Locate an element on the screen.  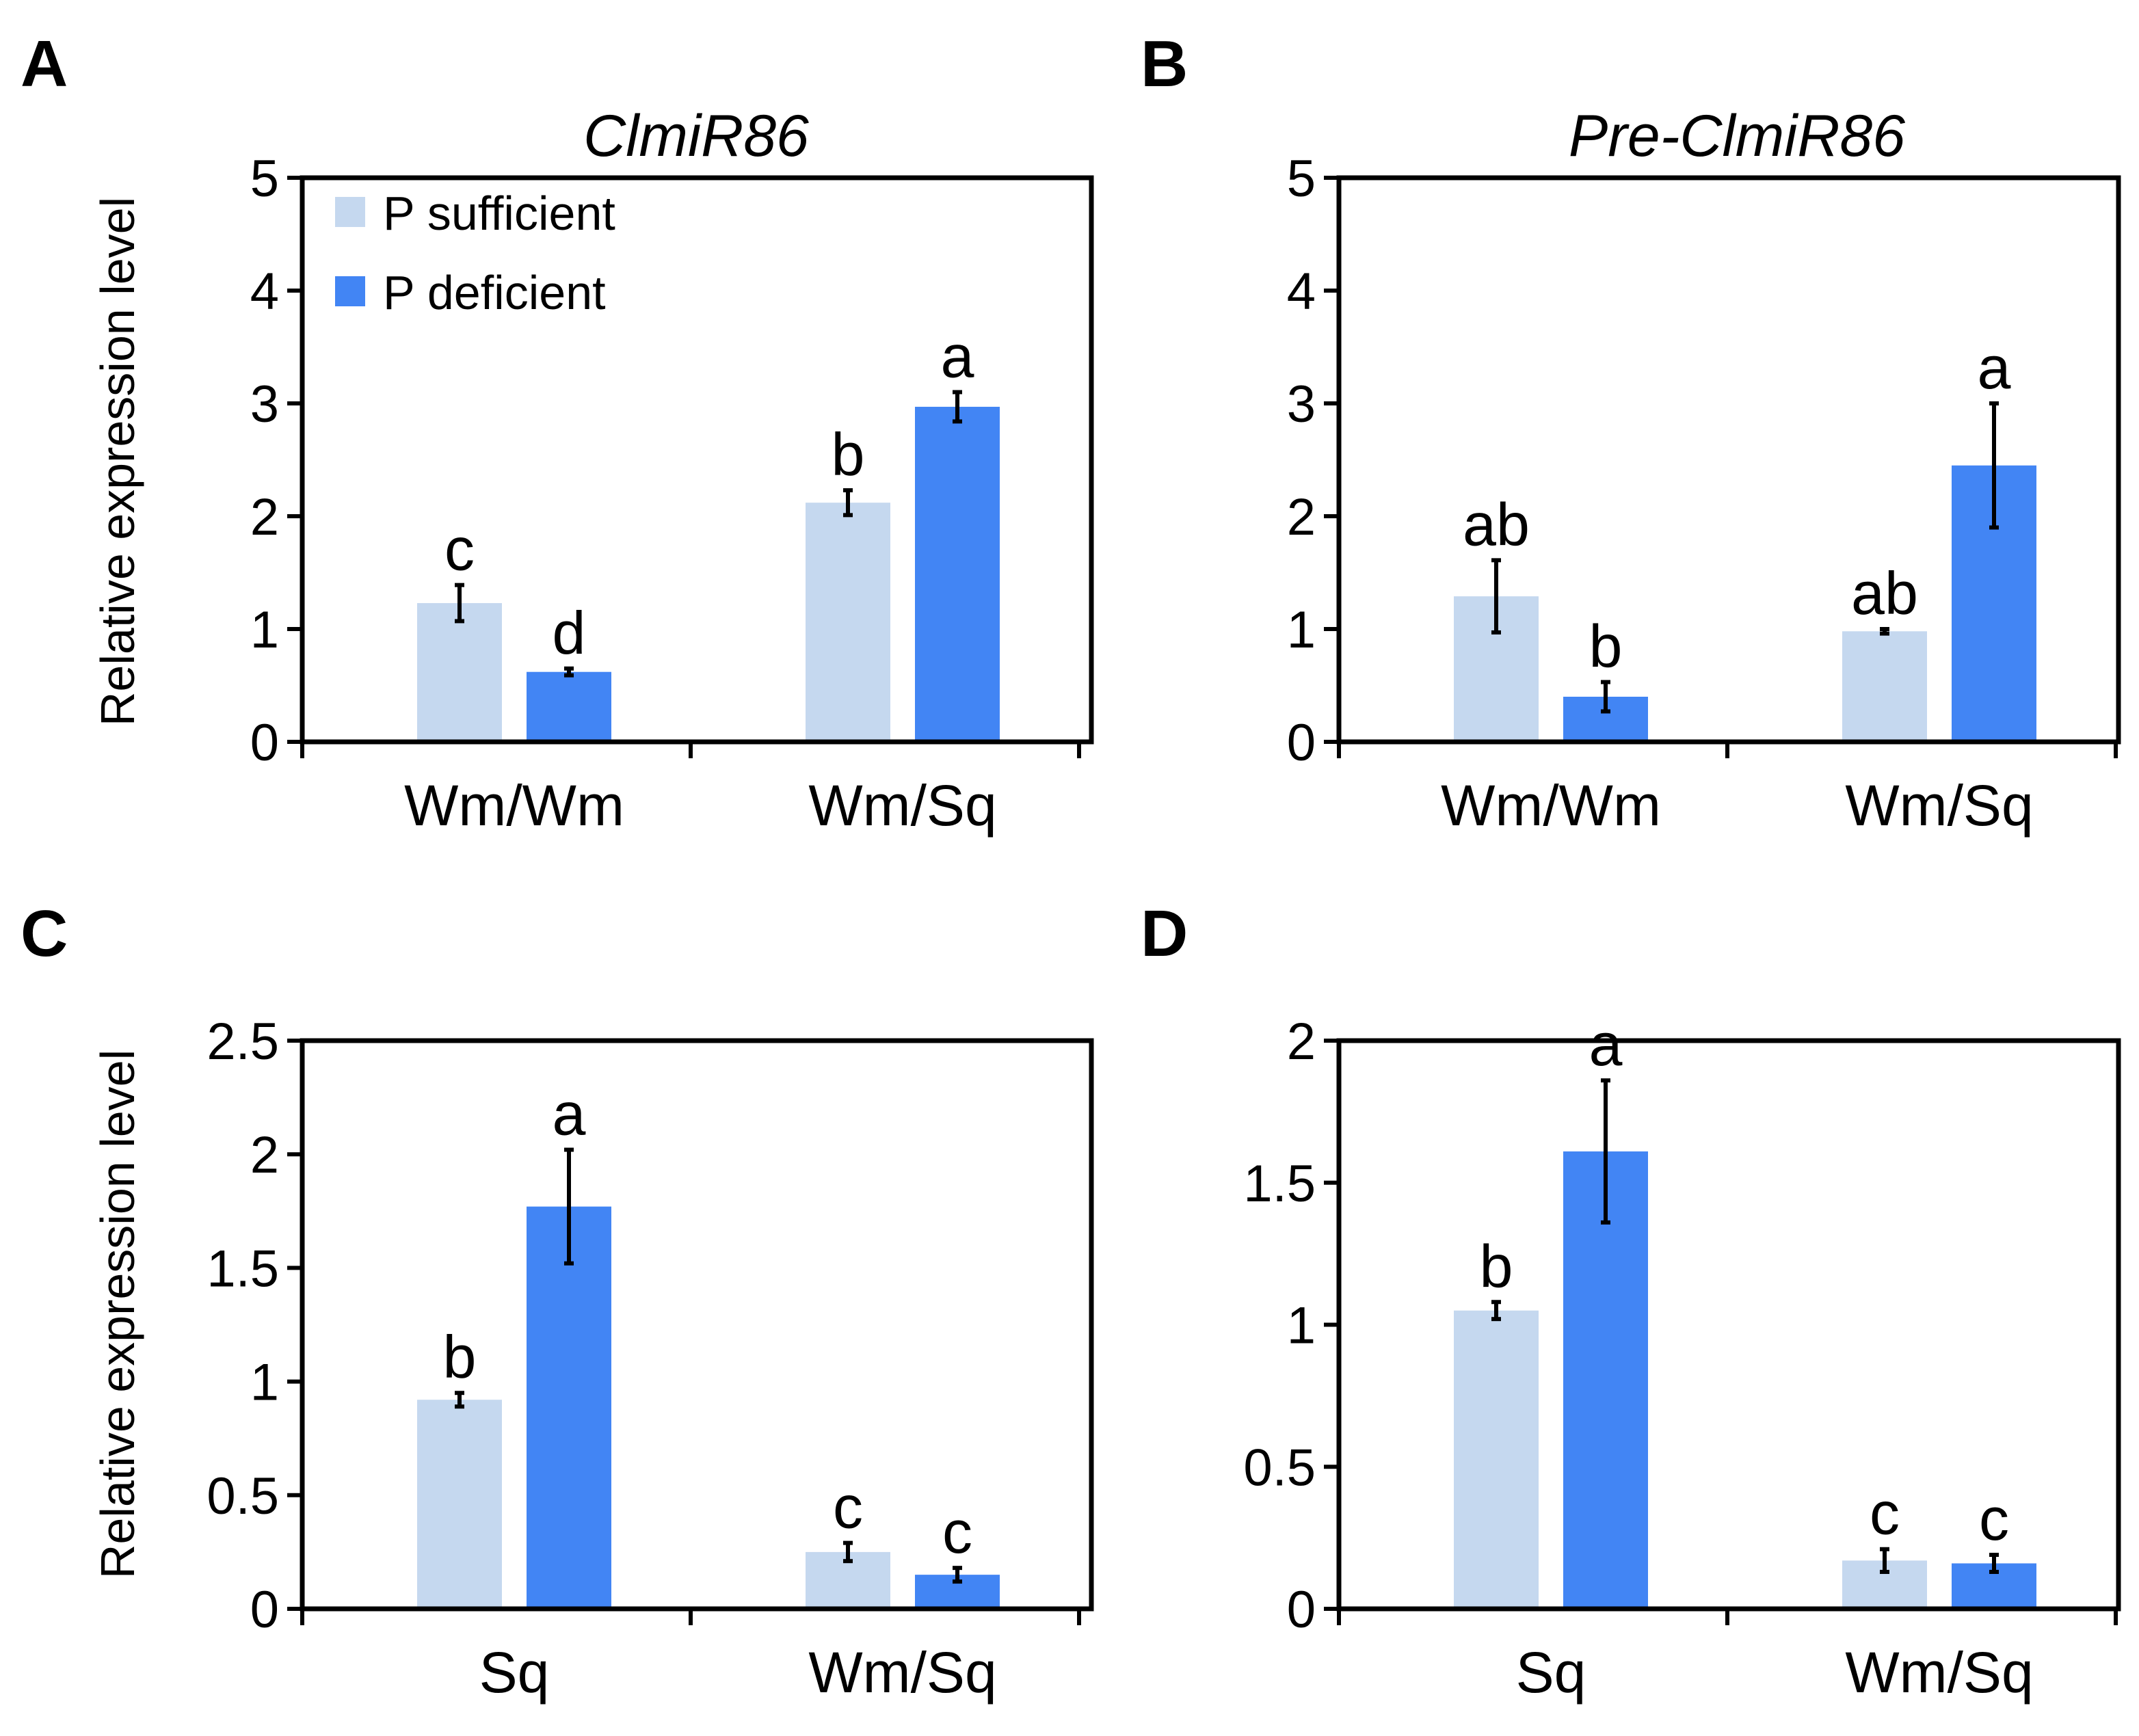
legend-label-p-sufficient: P sufficient is located at coordinates (499, 213).